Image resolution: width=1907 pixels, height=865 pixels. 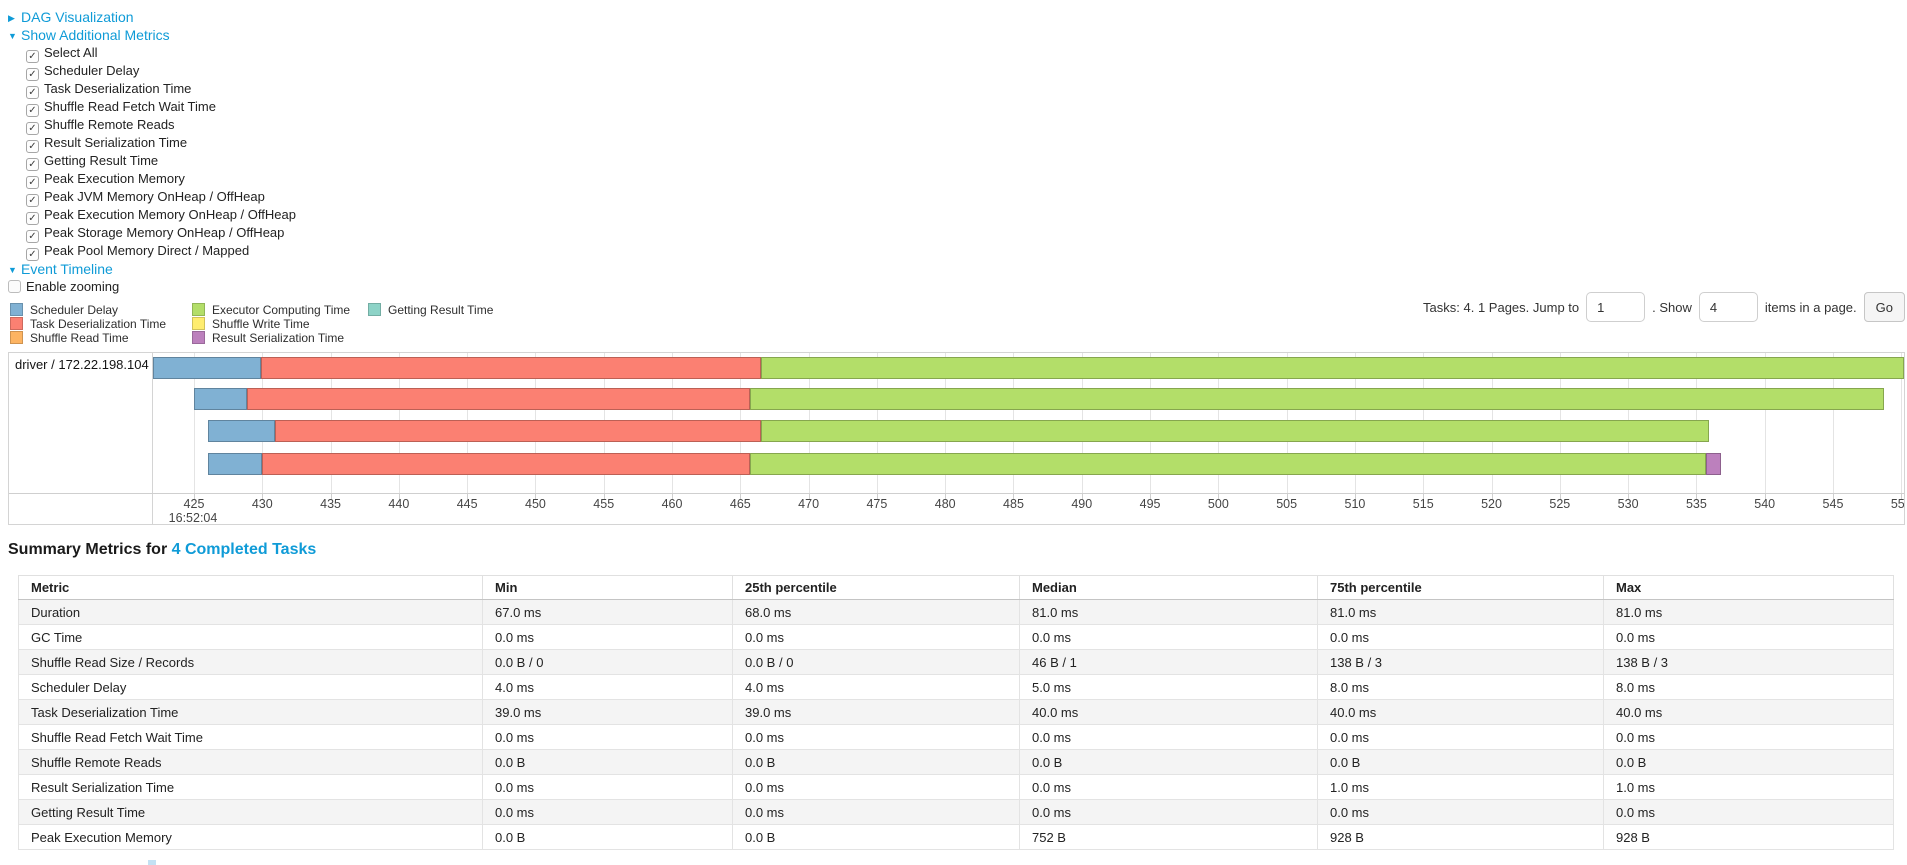 I want to click on metric-name-cell: Shuffle Read Fetch Wait Time, so click(x=250, y=737).